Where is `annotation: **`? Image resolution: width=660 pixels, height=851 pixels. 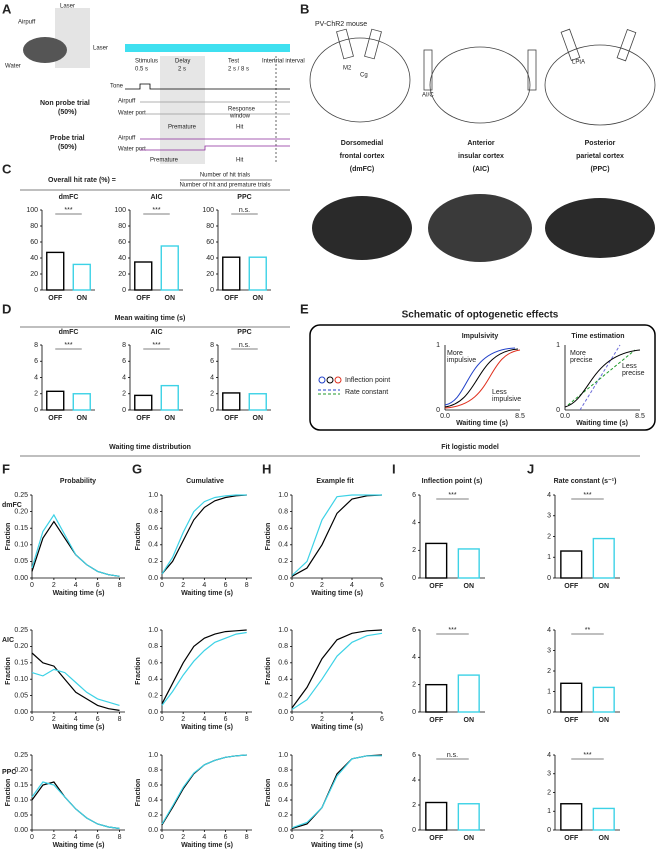
annotation: ** is located at coordinates (588, 630).